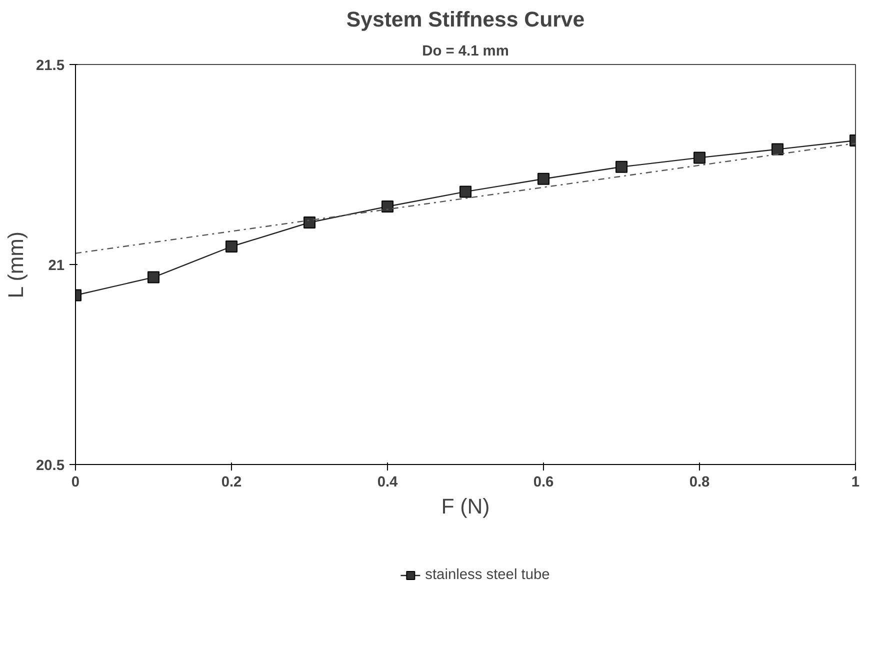 The image size is (896, 655). What do you see at coordinates (855, 482) in the screenshot?
I see `x-tick-label: 1` at bounding box center [855, 482].